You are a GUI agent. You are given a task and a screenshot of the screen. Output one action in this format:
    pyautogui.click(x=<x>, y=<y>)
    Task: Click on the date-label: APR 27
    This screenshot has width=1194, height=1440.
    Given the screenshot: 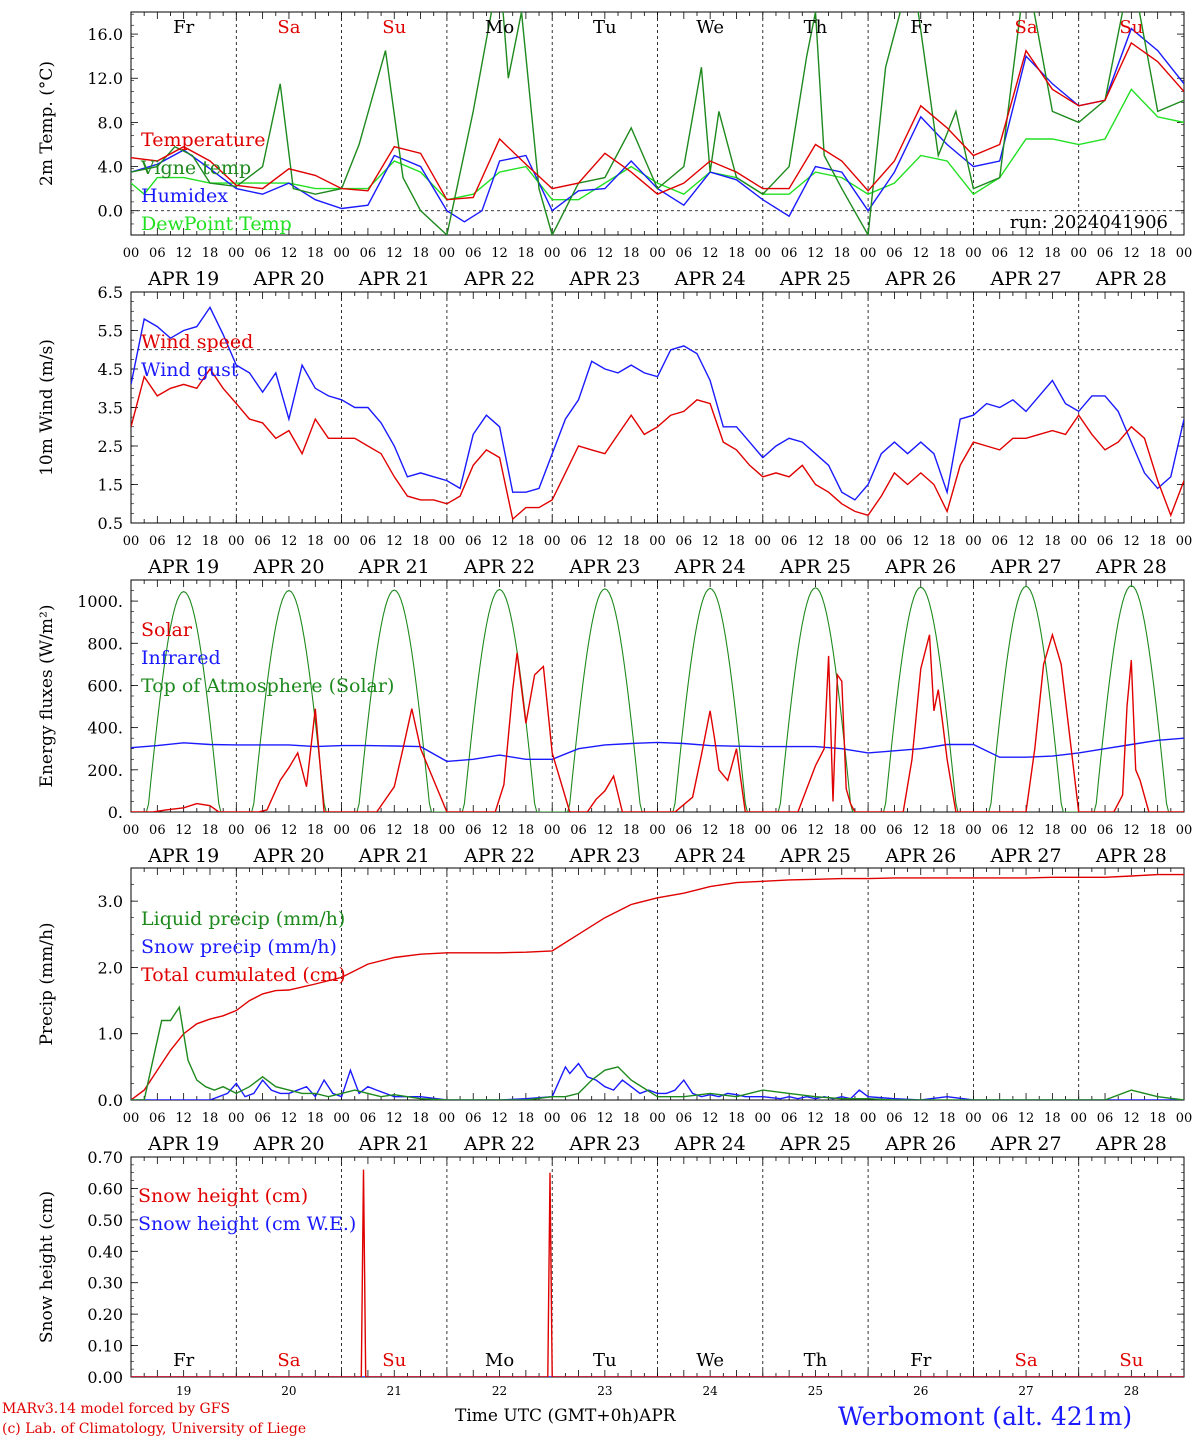 What is the action you would take?
    pyautogui.click(x=1026, y=279)
    